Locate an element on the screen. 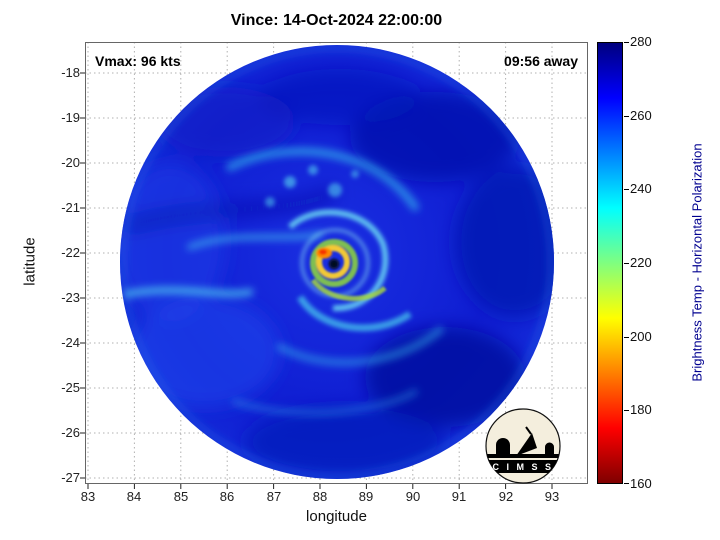 The height and width of the screenshot is (540, 720). x-tick-label: 92 is located at coordinates (506, 496).